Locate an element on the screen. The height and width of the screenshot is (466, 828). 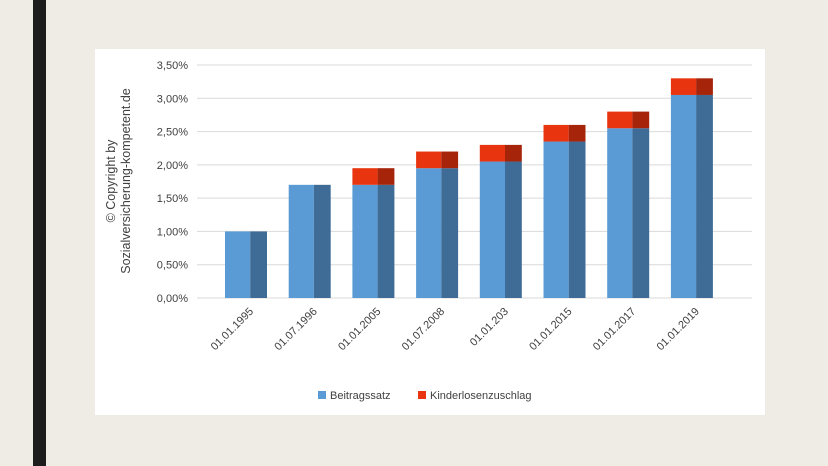
legend-swatch-kinderlosenzuschlag is located at coordinates (422, 395).